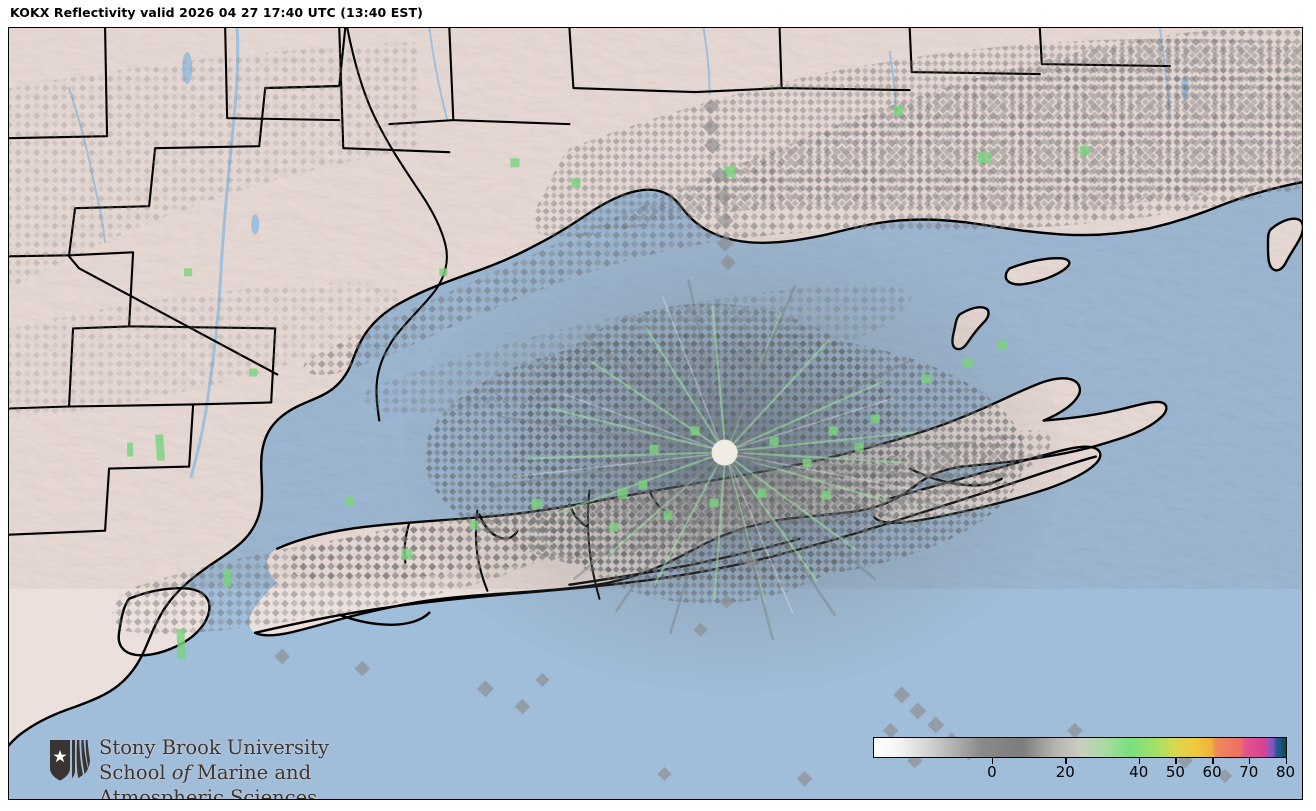 The height and width of the screenshot is (811, 1316). I want to click on colorbar-ticks, so click(1080, 761).